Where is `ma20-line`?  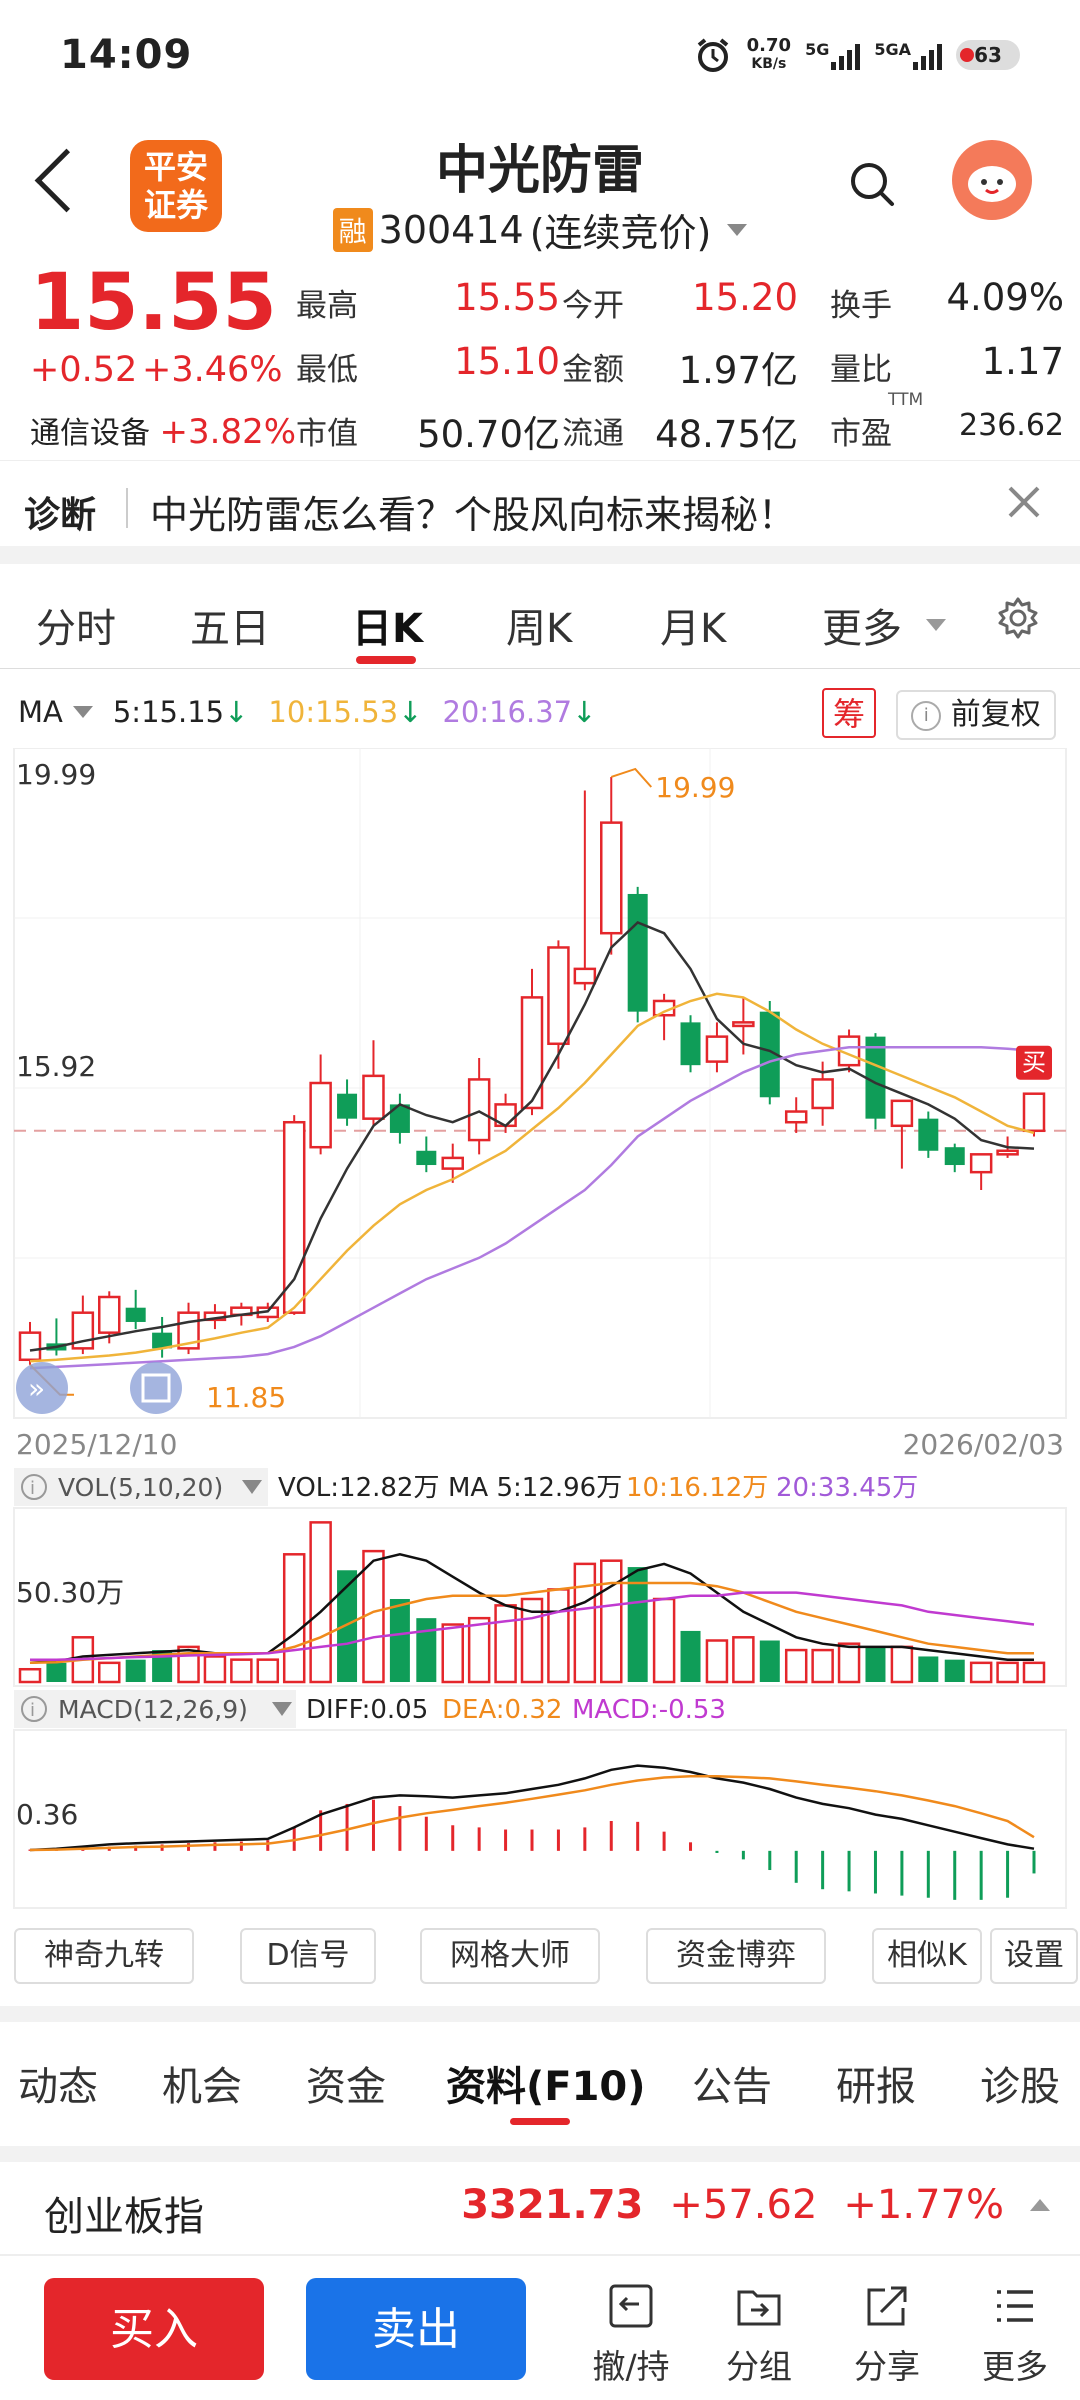 ma20-line is located at coordinates (532, 1208).